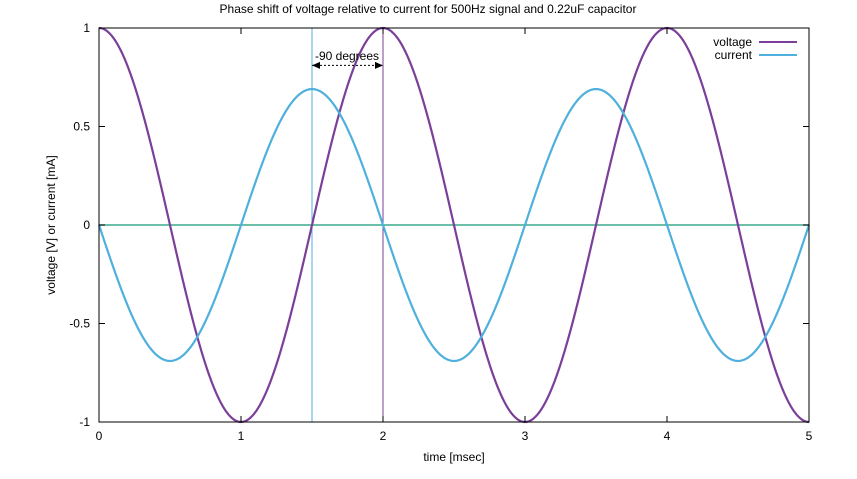 The image size is (857, 479). I want to click on y-tick-label: -0.5, so click(79, 324).